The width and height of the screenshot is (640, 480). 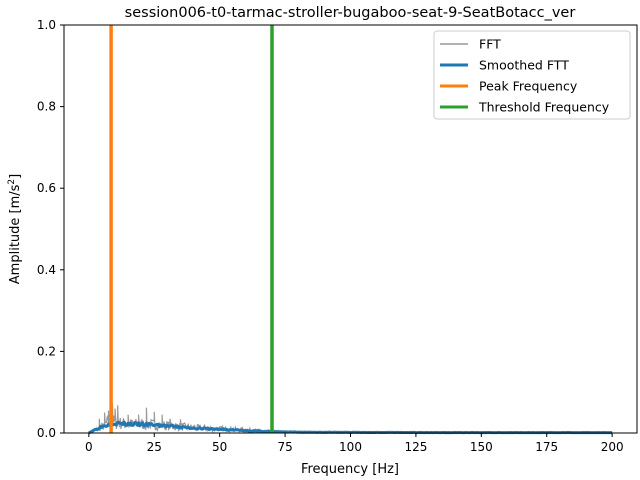 What do you see at coordinates (46, 25) in the screenshot?
I see `y-tick-label: 1.0` at bounding box center [46, 25].